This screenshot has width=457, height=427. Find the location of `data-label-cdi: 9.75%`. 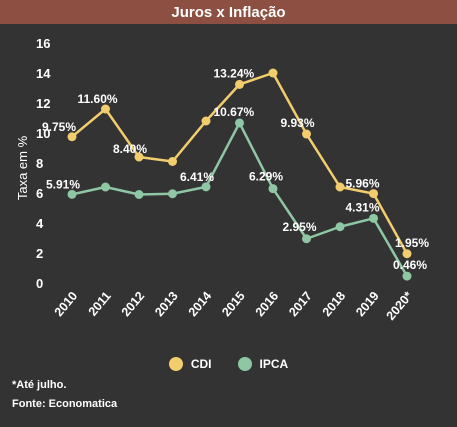

data-label-cdi: 9.75% is located at coordinates (59, 127).